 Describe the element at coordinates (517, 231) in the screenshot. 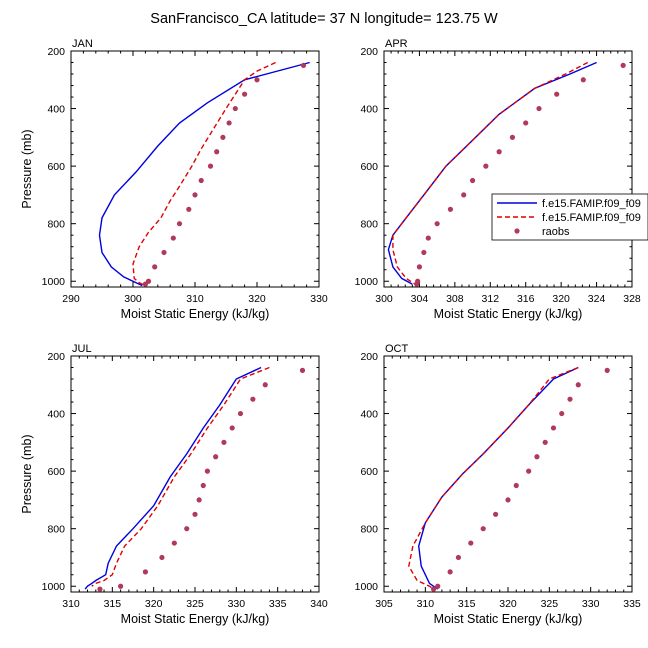

I see `legend-raobs-marker` at that location.